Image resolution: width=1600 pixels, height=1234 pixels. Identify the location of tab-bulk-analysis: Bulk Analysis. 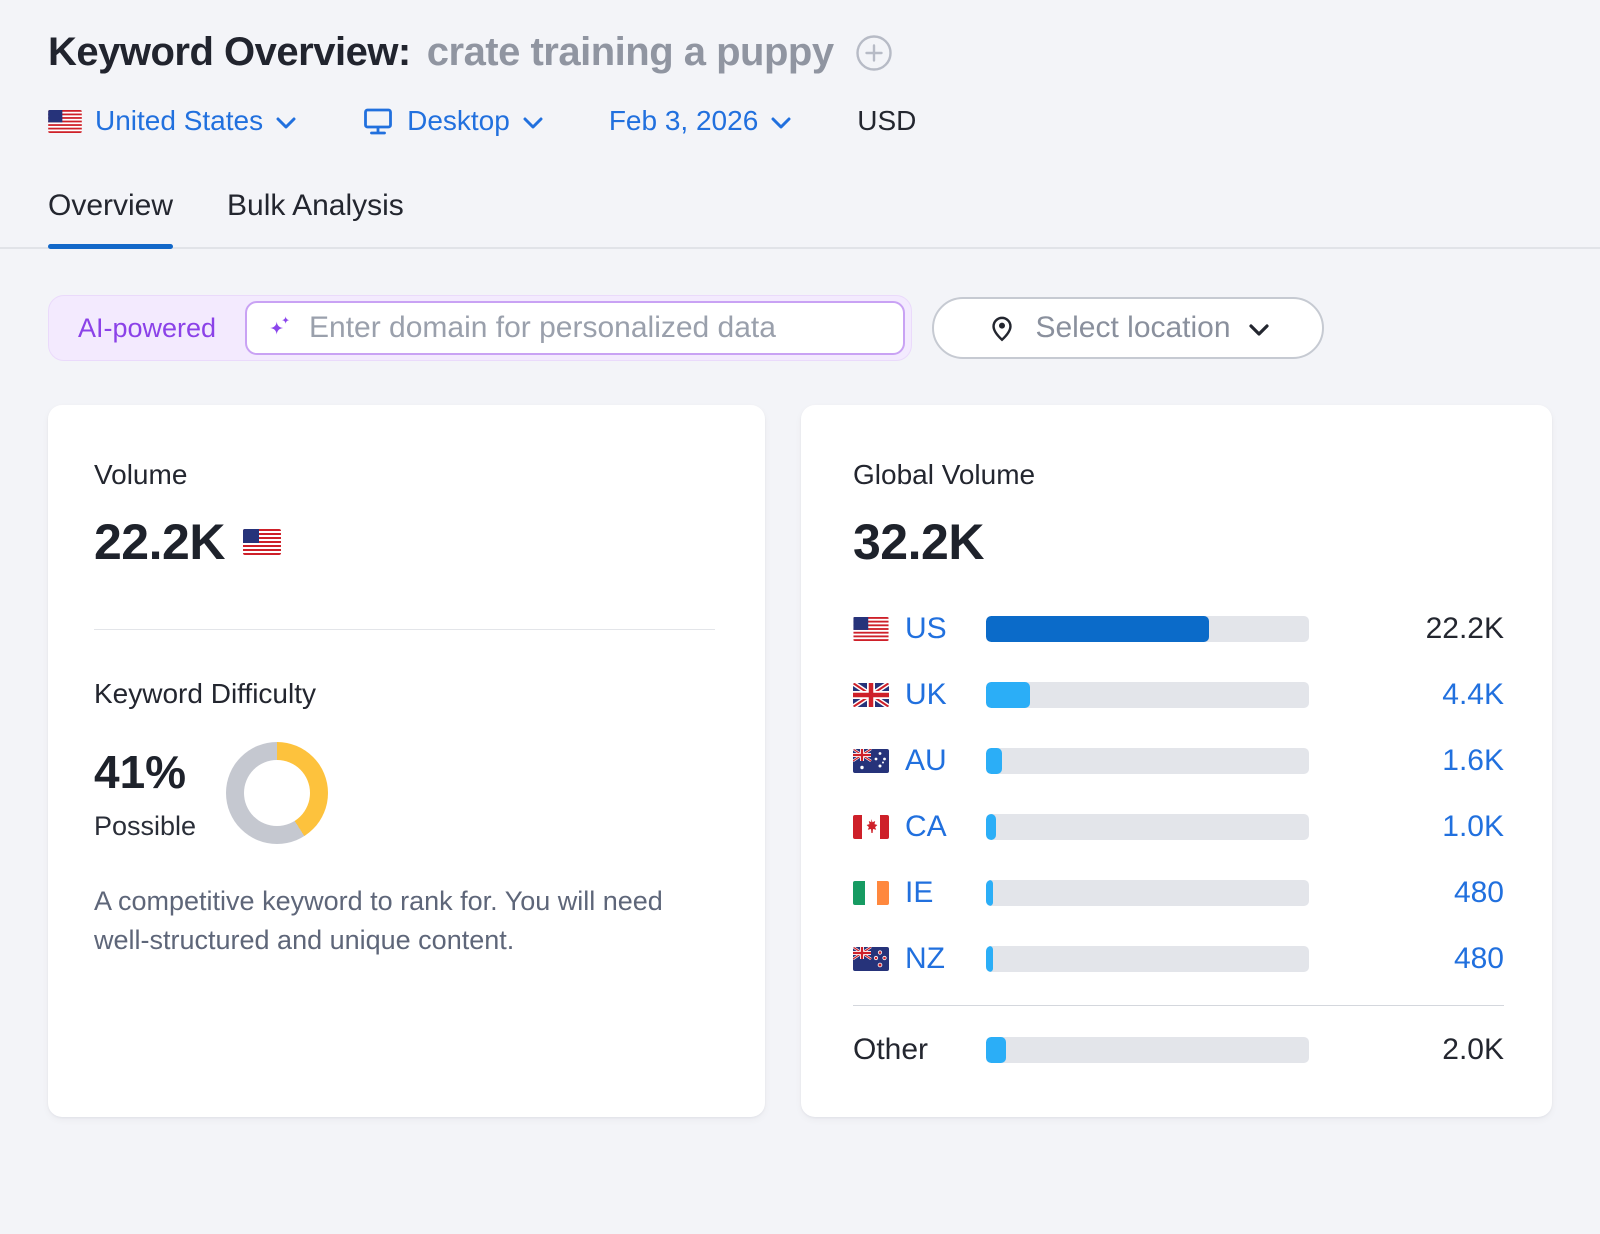
(315, 205).